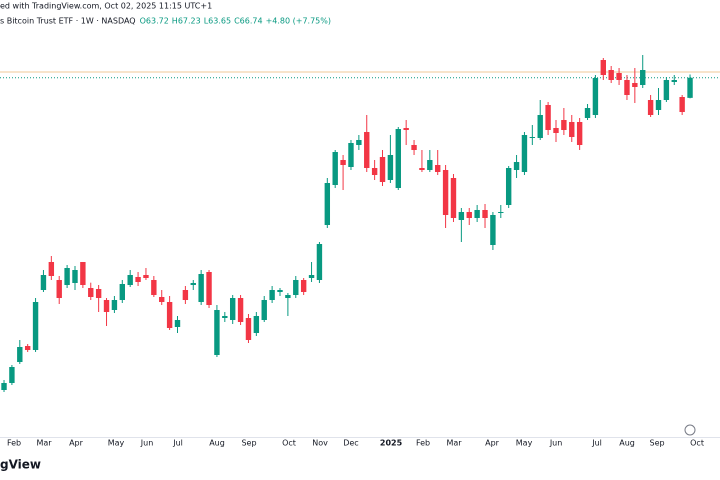 The width and height of the screenshot is (720, 480). I want to click on logo: gView, so click(20, 465).